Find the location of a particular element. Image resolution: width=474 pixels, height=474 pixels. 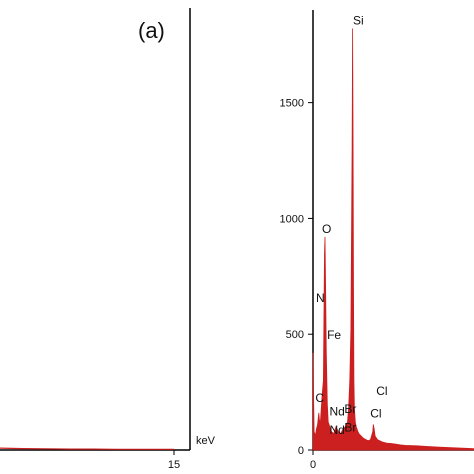

panel-a-label: (a) is located at coordinates (151, 30).